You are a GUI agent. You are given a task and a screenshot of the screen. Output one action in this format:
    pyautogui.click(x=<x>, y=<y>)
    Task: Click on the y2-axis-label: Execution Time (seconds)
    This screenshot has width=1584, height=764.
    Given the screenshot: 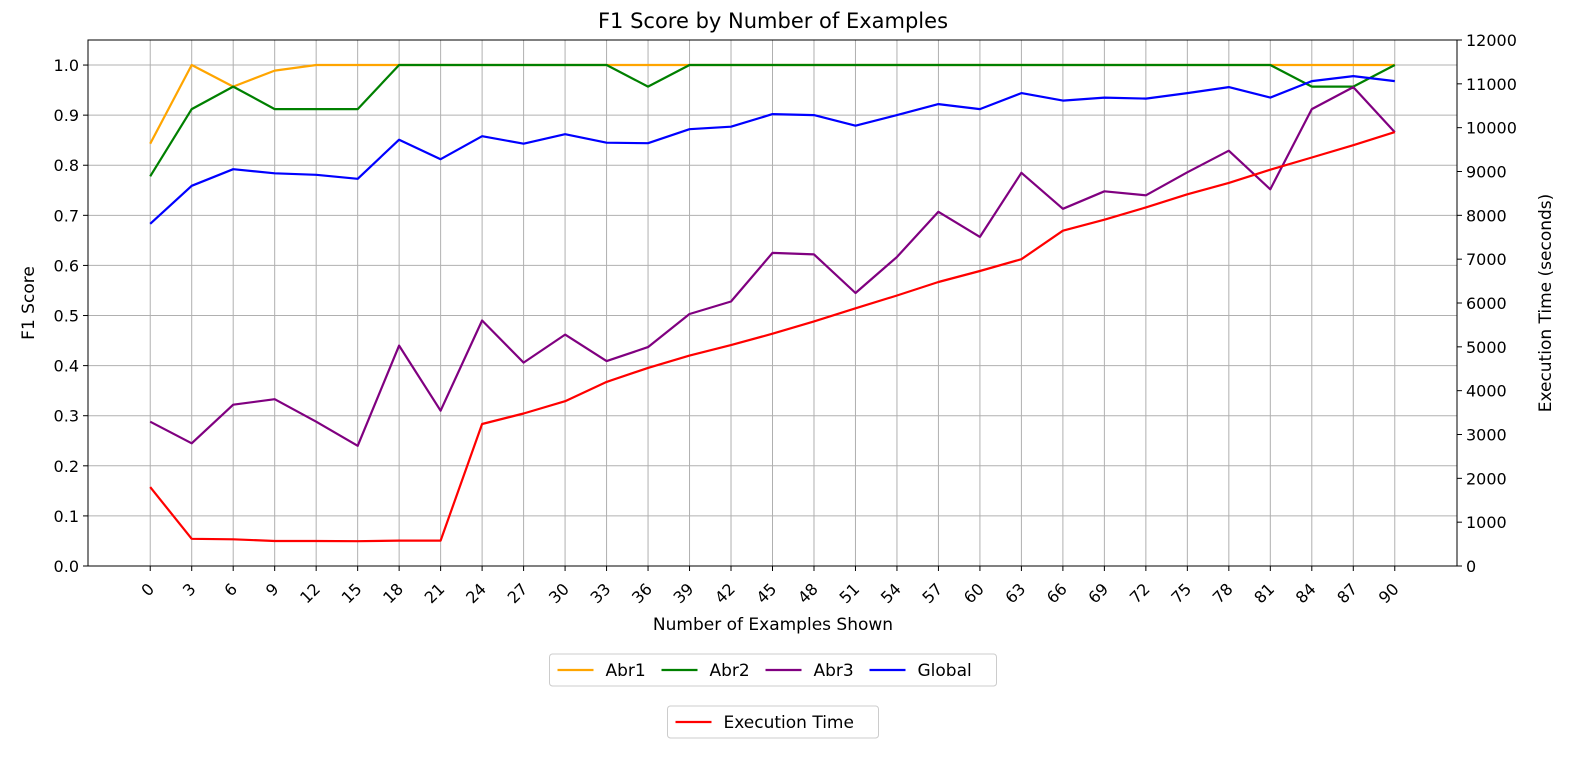 What is the action you would take?
    pyautogui.click(x=1546, y=303)
    